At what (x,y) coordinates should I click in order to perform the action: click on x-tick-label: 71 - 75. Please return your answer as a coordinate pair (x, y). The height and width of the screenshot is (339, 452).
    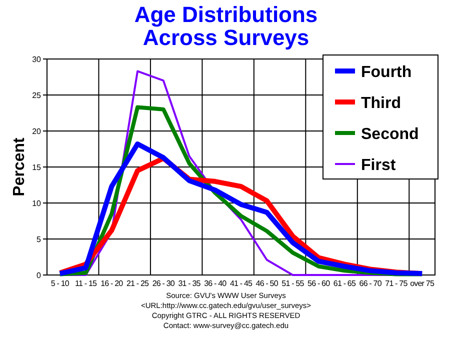
    Looking at the image, I should click on (396, 283).